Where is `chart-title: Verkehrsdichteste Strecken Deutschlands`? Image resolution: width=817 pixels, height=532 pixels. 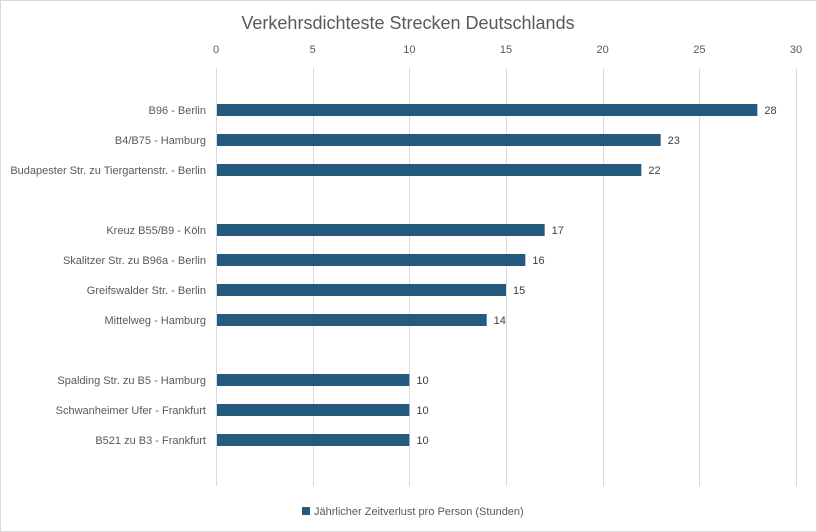 chart-title: Verkehrsdichteste Strecken Deutschlands is located at coordinates (407, 23).